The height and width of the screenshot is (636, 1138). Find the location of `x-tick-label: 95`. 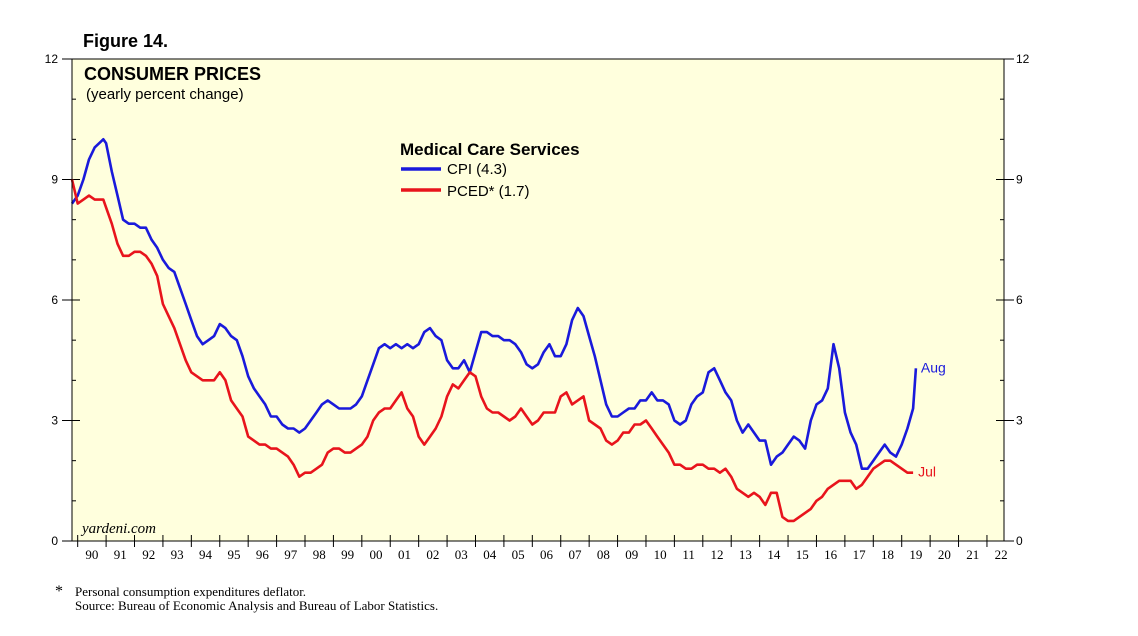

x-tick-label: 95 is located at coordinates (233, 554).